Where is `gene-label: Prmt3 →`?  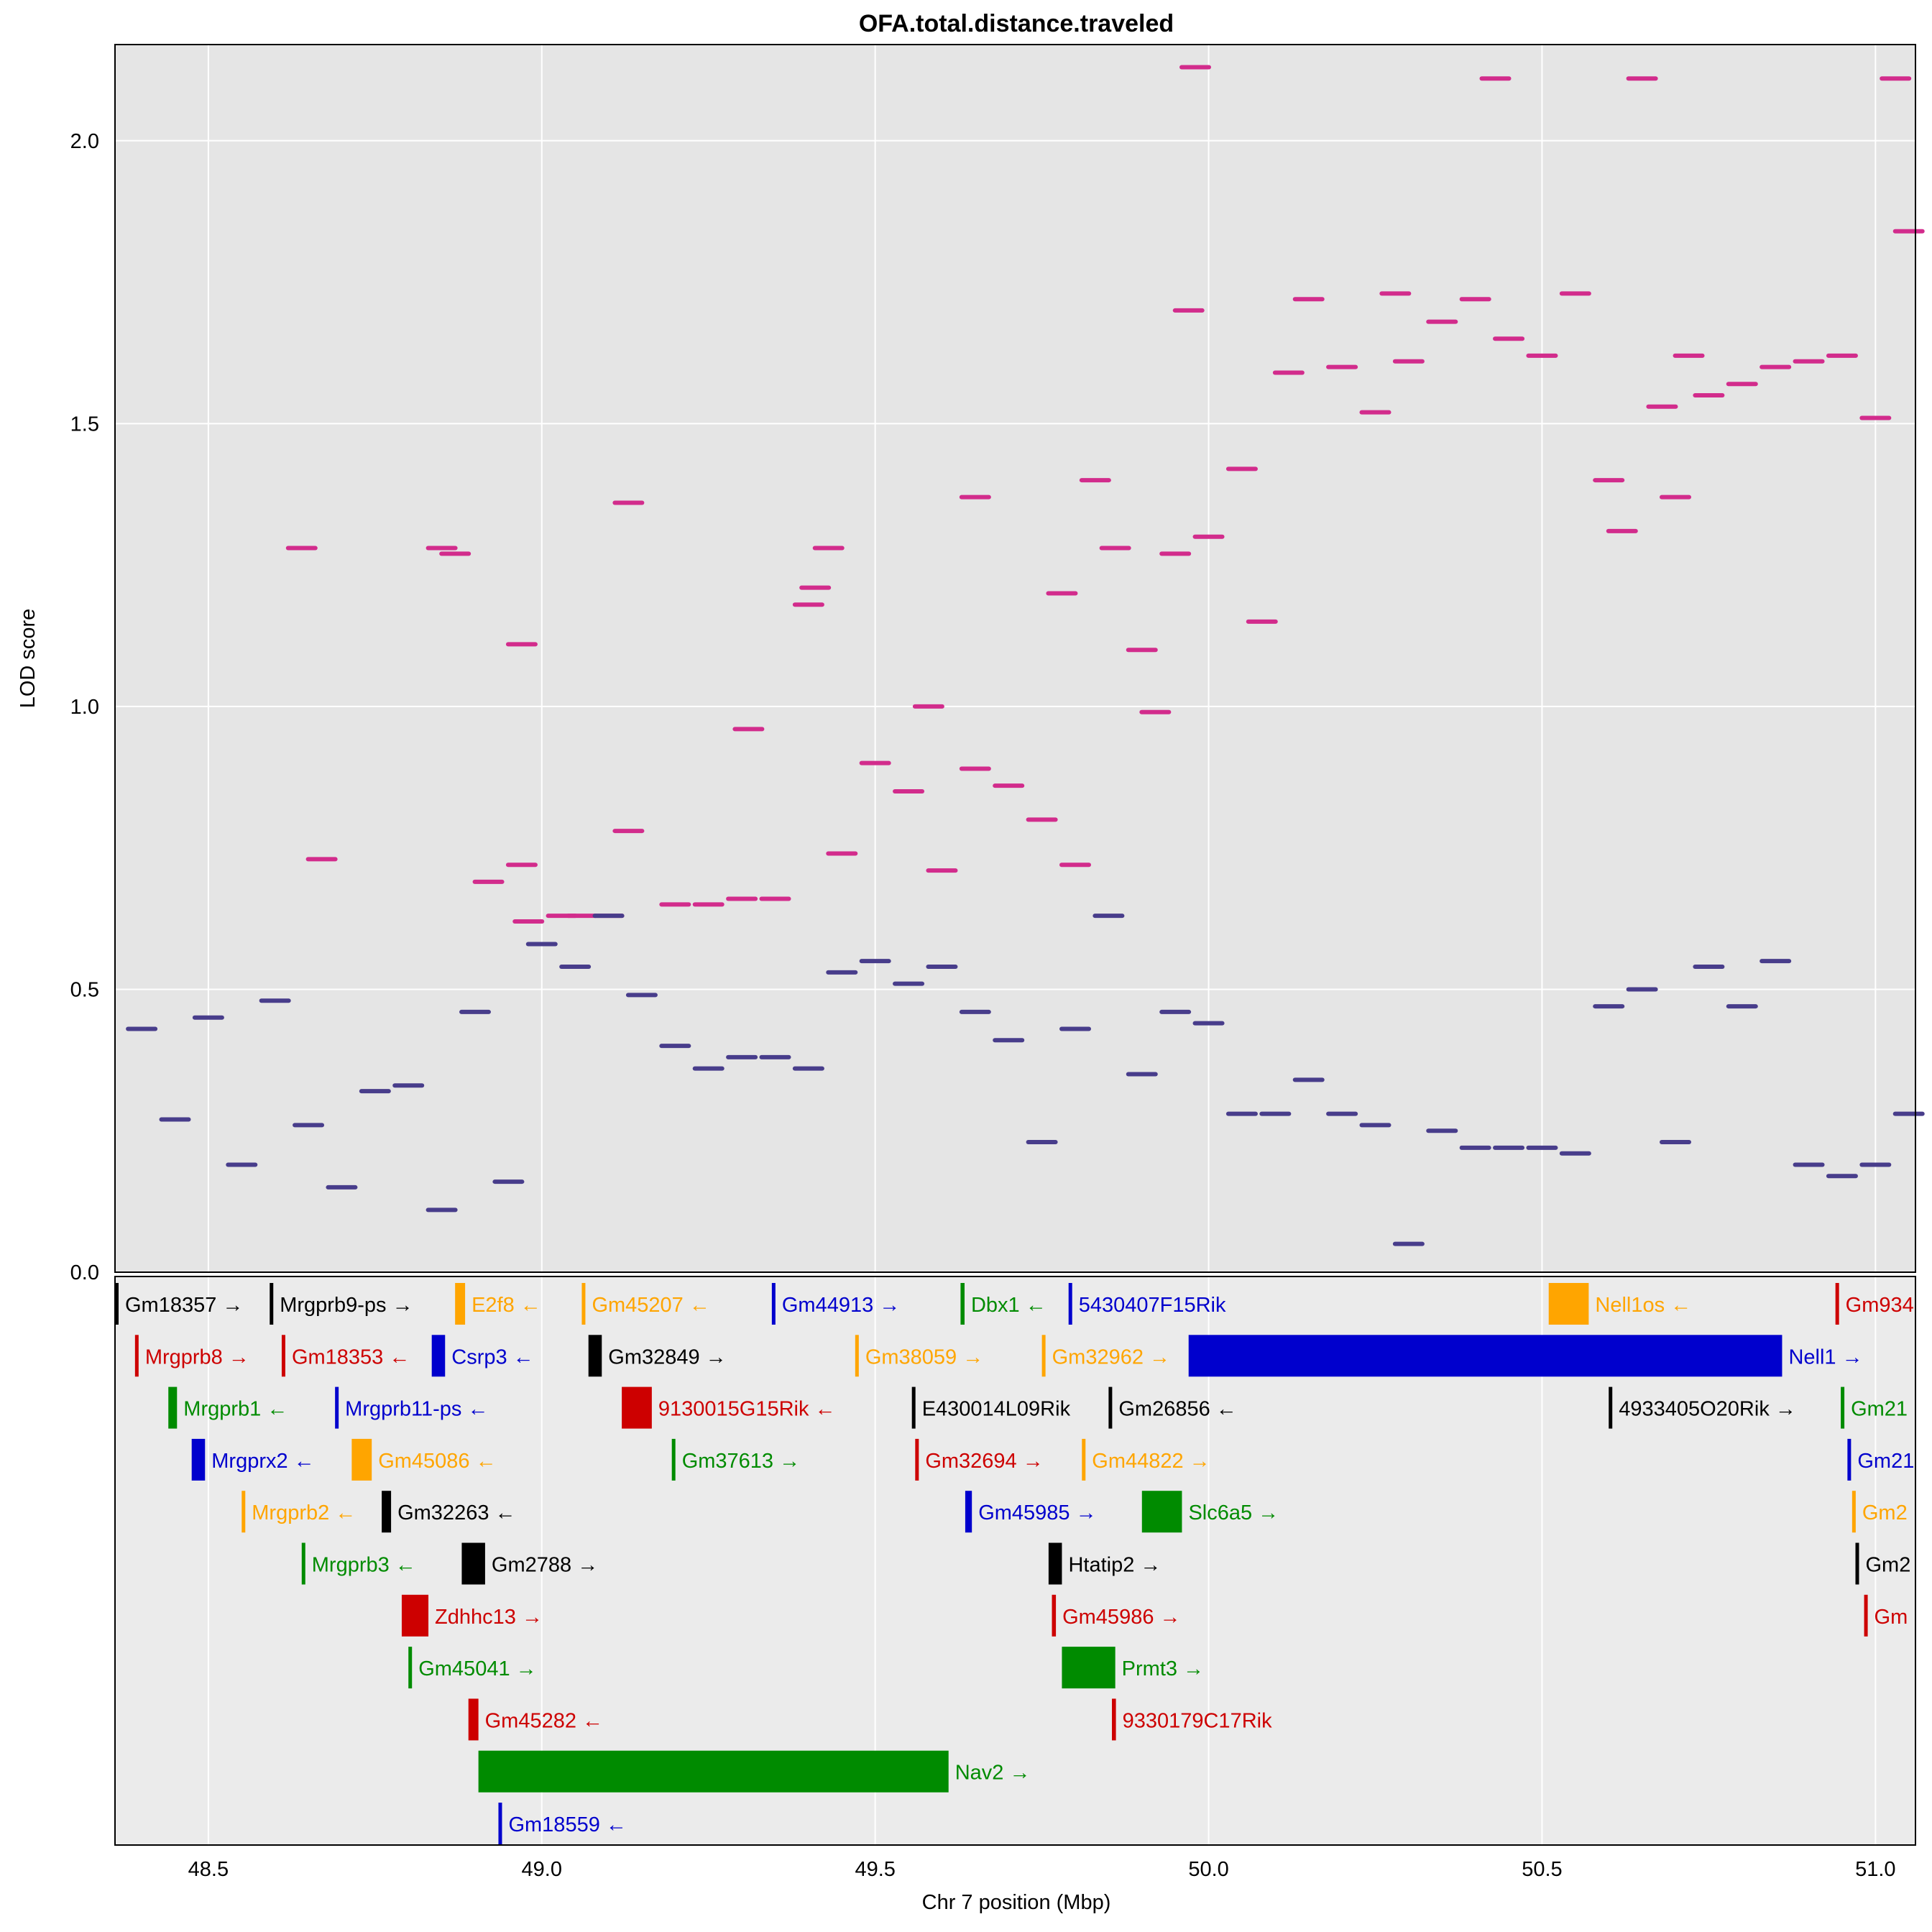 gene-label: Prmt3 → is located at coordinates (1163, 1668).